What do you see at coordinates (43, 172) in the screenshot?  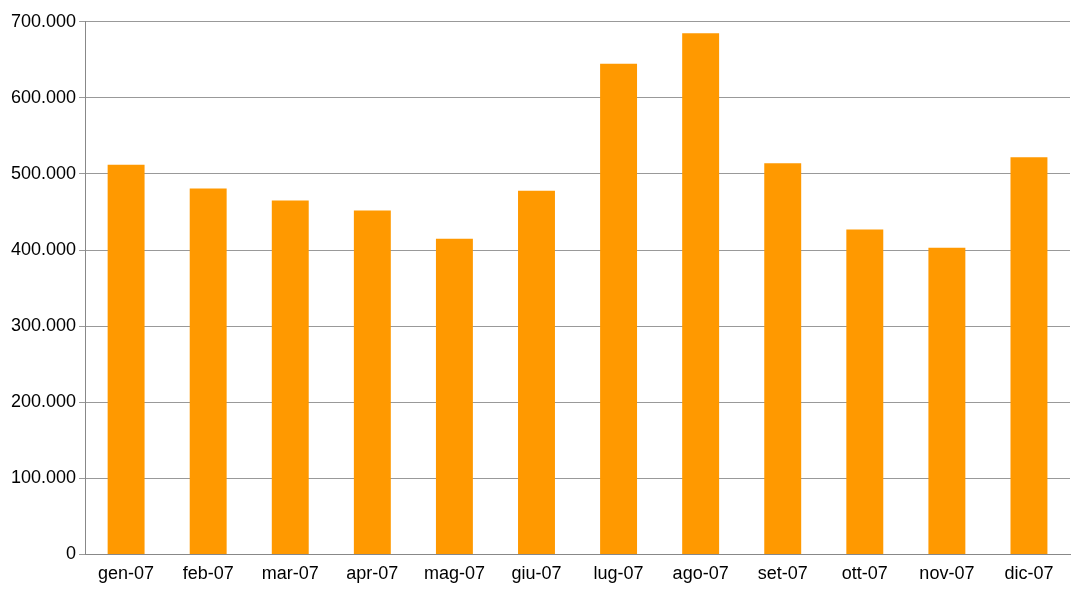 I see `y-tick-label: 500.000` at bounding box center [43, 172].